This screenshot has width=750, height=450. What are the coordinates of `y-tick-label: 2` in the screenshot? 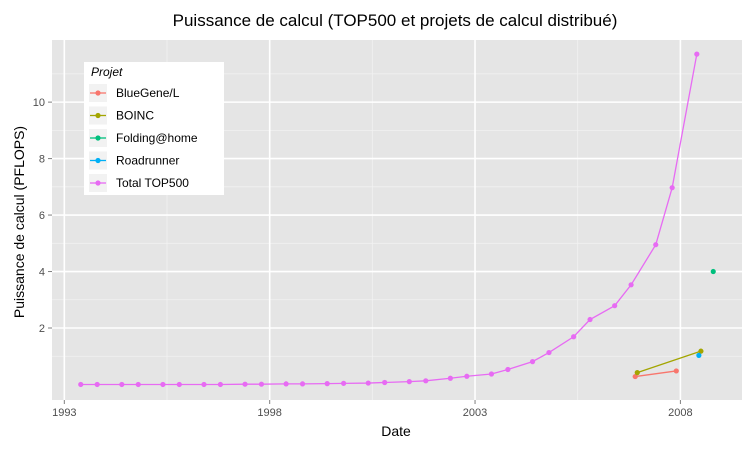 It's located at (42, 329).